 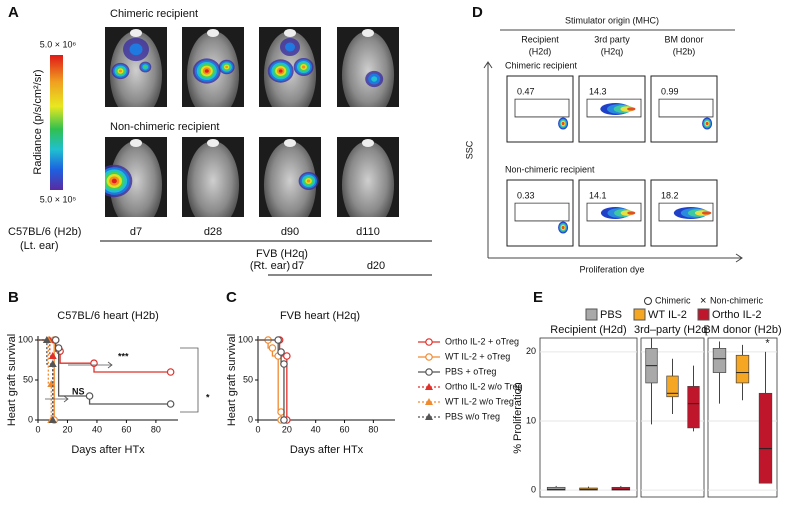 What do you see at coordinates (612, 39) in the screenshot?
I see `column-header: 3rd party` at bounding box center [612, 39].